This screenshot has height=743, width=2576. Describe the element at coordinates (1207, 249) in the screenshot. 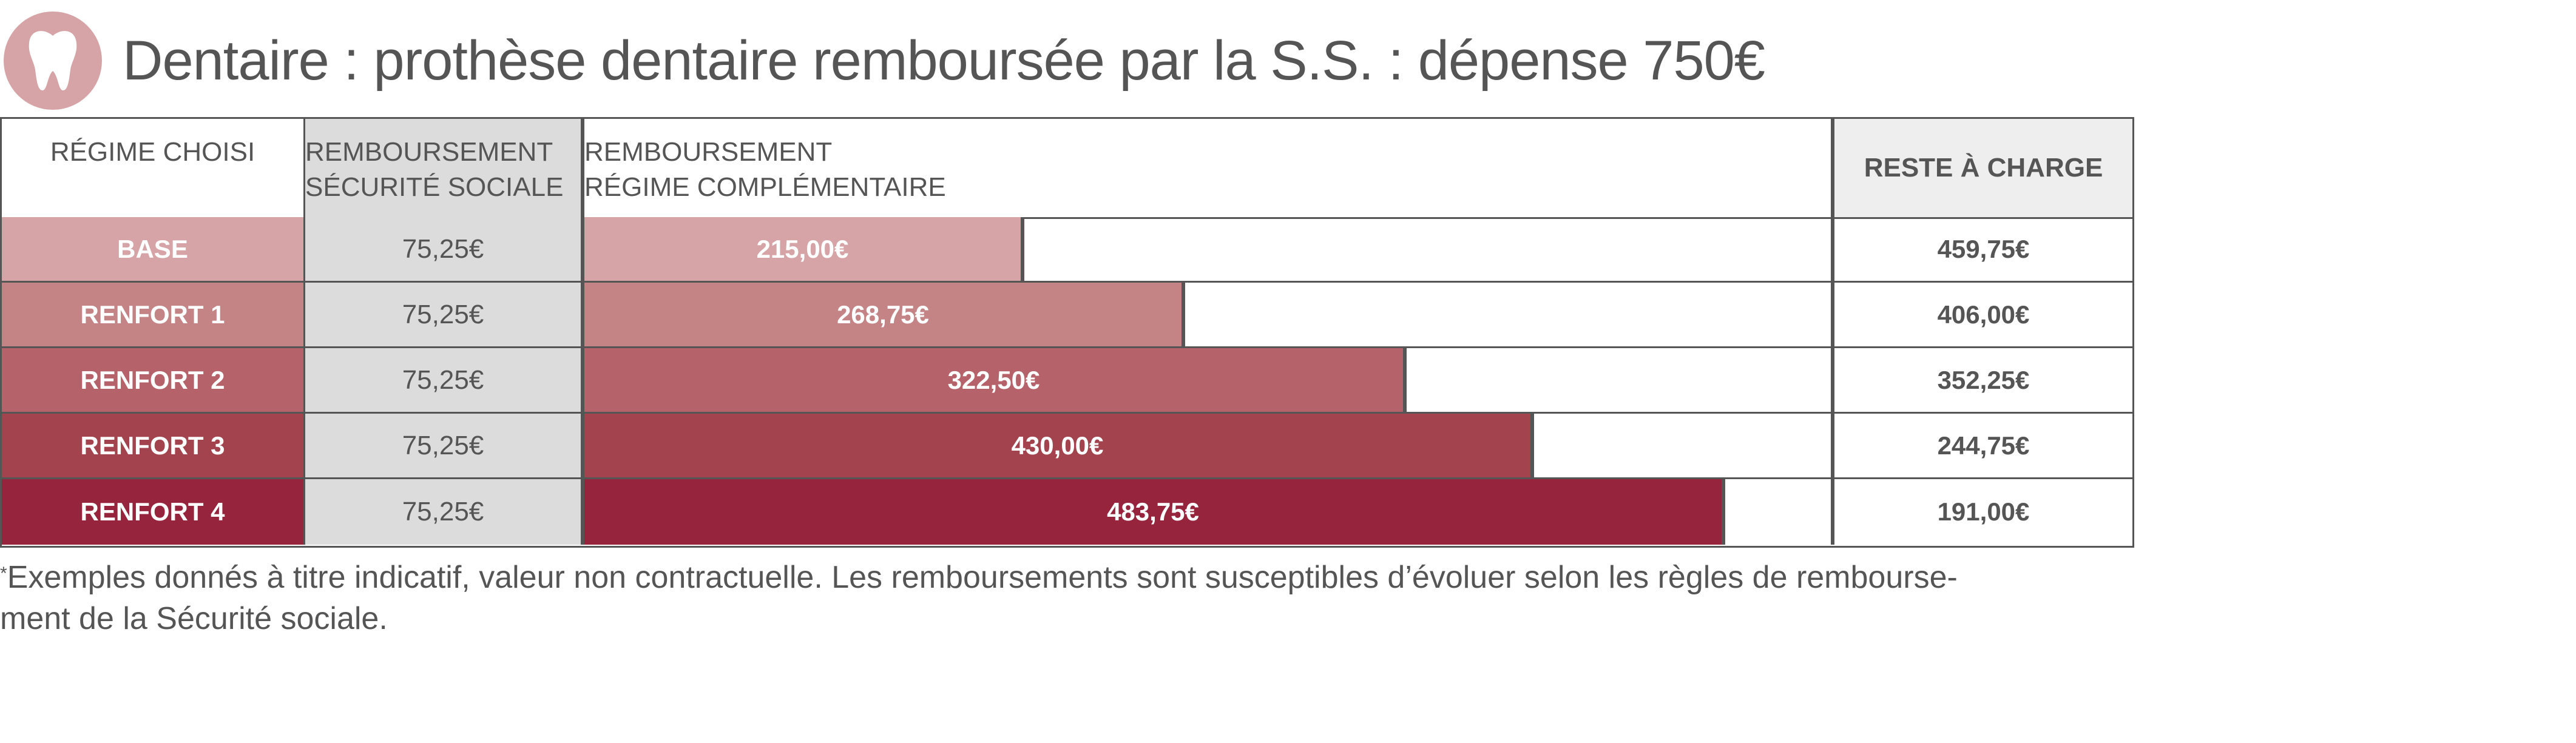

I see `row-complementaire: 215,00€` at that location.